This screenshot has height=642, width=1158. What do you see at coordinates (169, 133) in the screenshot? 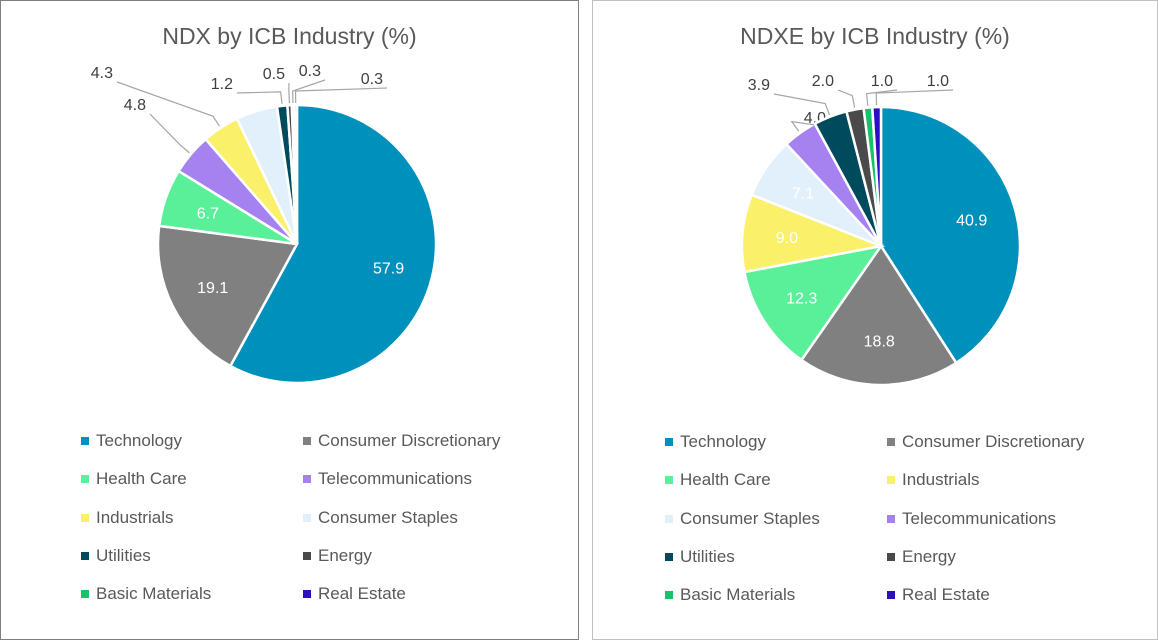
I see `leader-line-telecommunications` at bounding box center [169, 133].